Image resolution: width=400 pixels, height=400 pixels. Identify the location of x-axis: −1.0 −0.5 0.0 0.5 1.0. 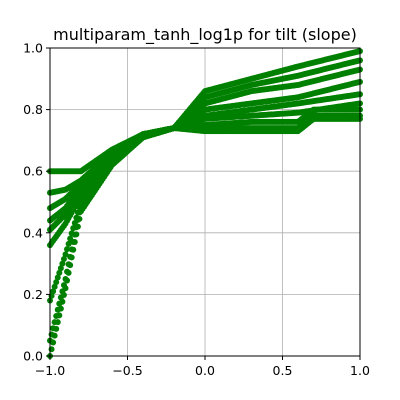
(202, 367).